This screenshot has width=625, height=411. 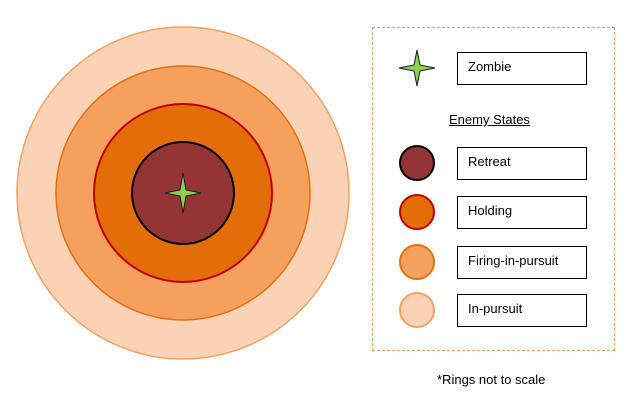 I want to click on legend-label-holding: Holding, so click(x=522, y=212).